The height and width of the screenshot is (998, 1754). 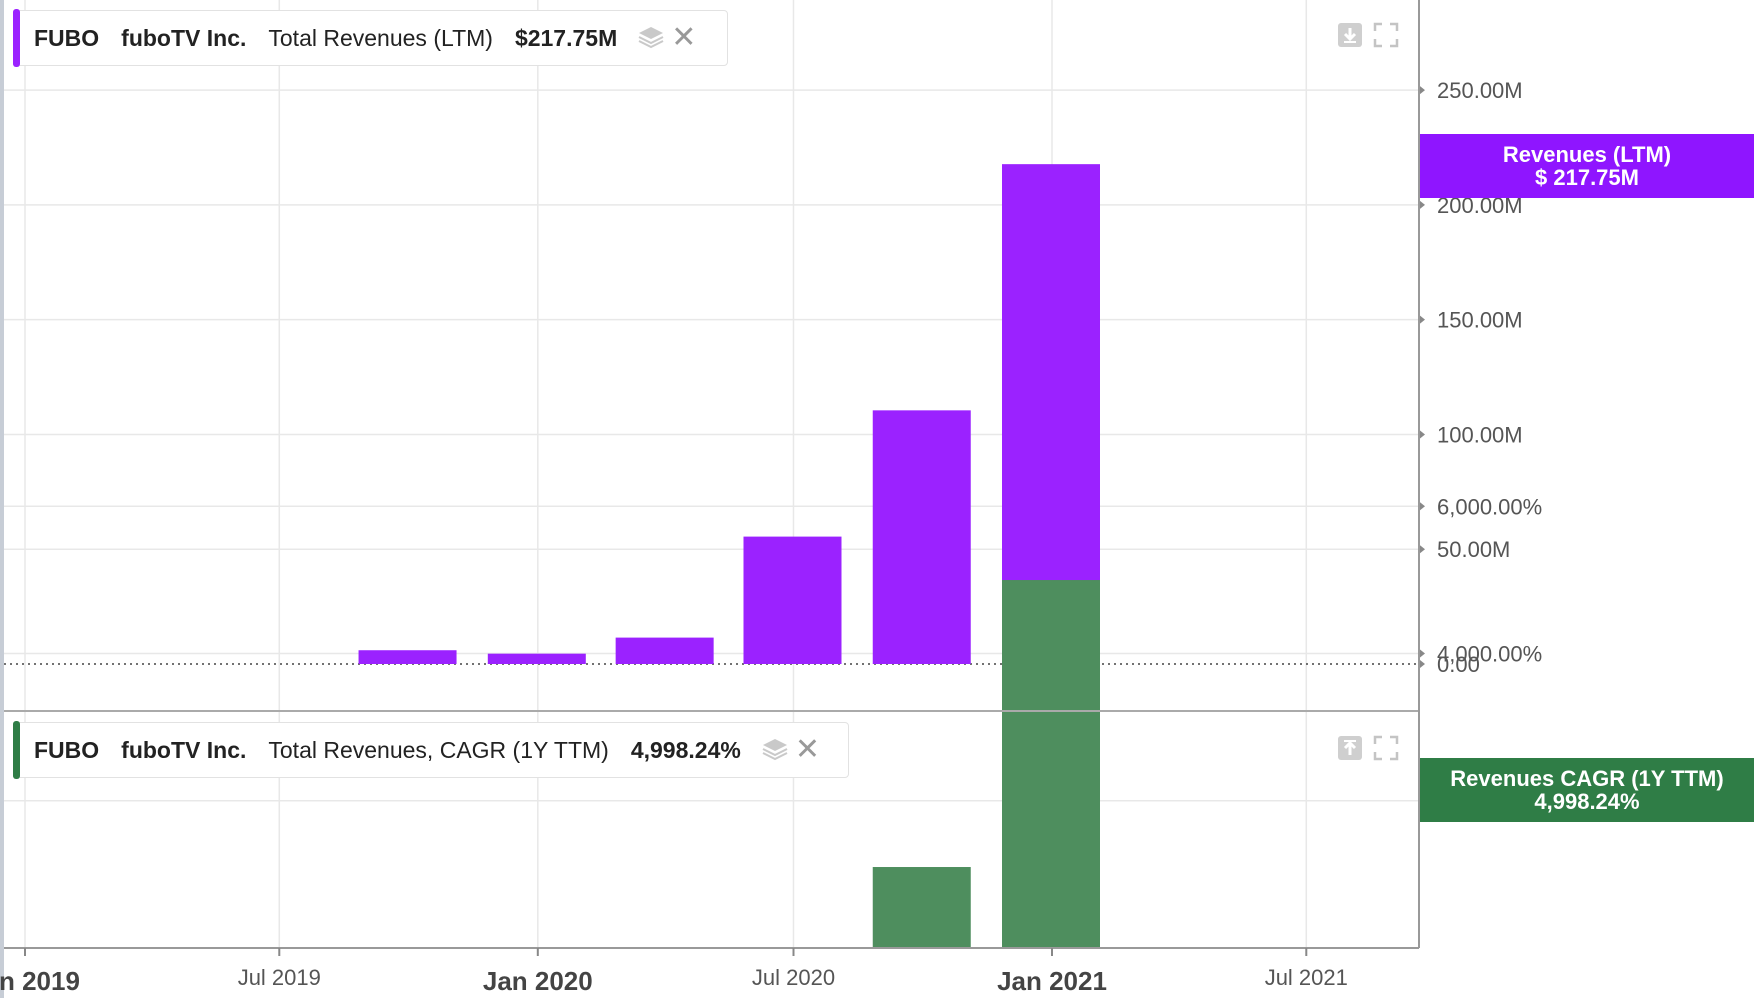 What do you see at coordinates (566, 37) in the screenshot?
I see `legend-value: $217.75M` at bounding box center [566, 37].